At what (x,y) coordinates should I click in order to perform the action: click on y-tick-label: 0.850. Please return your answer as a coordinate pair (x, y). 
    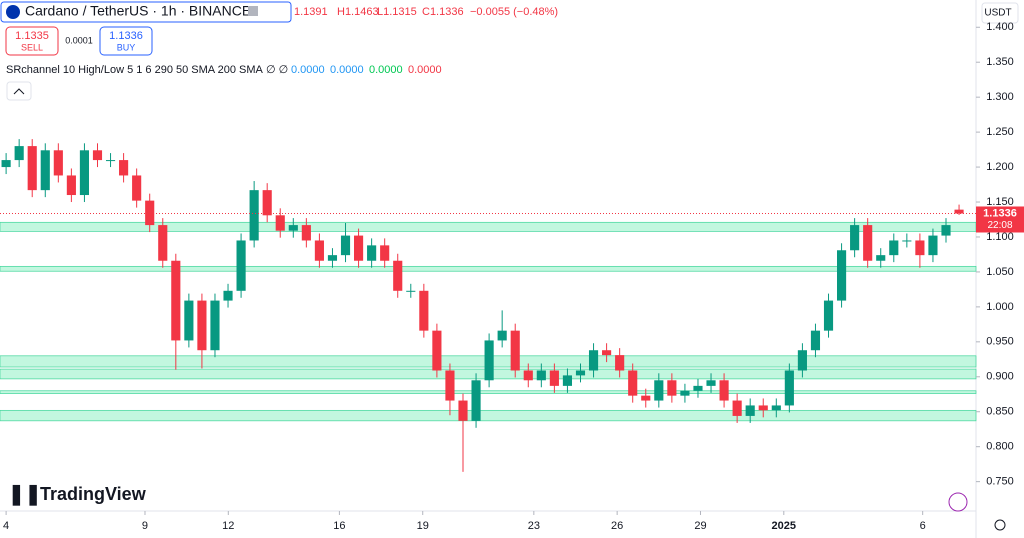
    Looking at the image, I should click on (1000, 412).